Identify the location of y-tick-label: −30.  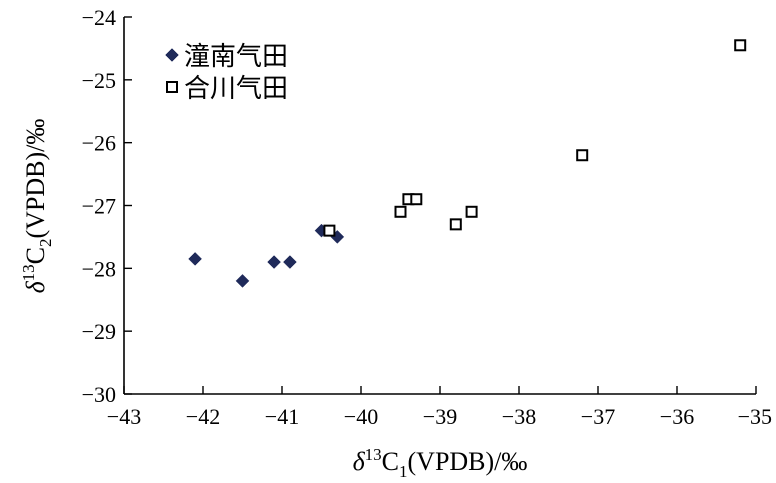
(99, 394).